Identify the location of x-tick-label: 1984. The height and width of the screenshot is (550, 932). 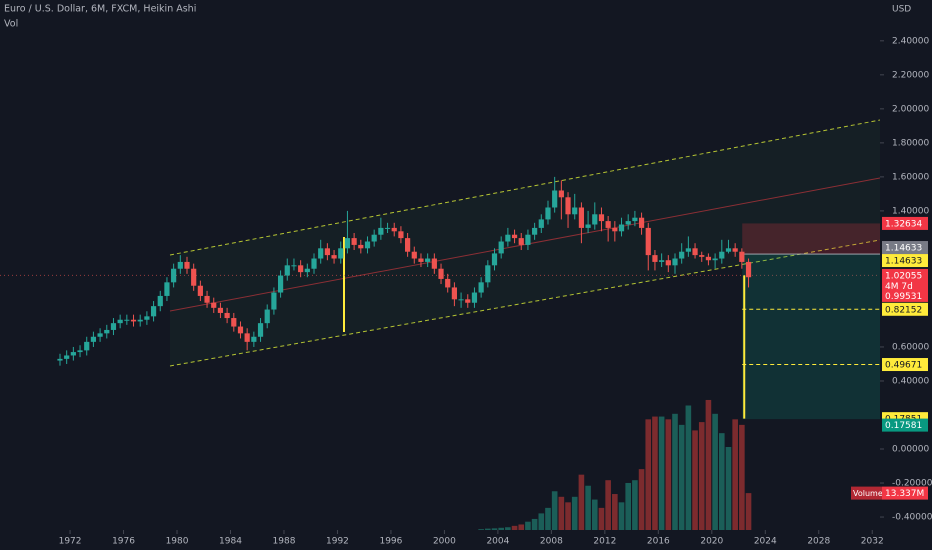
(230, 542).